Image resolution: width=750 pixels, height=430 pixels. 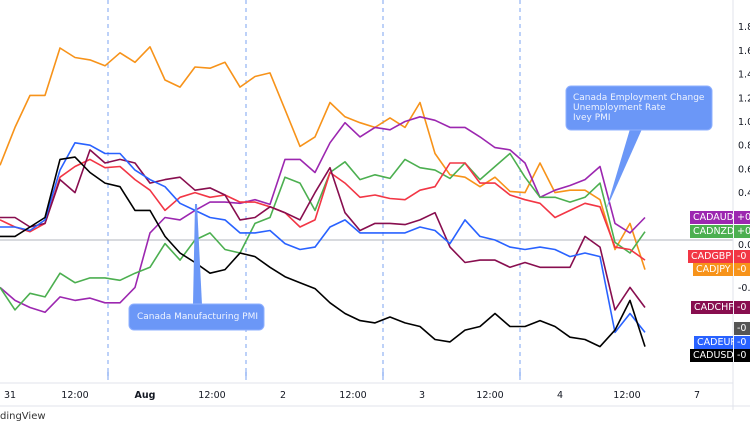 What do you see at coordinates (713, 269) in the screenshot?
I see `symbol-tag-cadjpy: CADJPY` at bounding box center [713, 269].